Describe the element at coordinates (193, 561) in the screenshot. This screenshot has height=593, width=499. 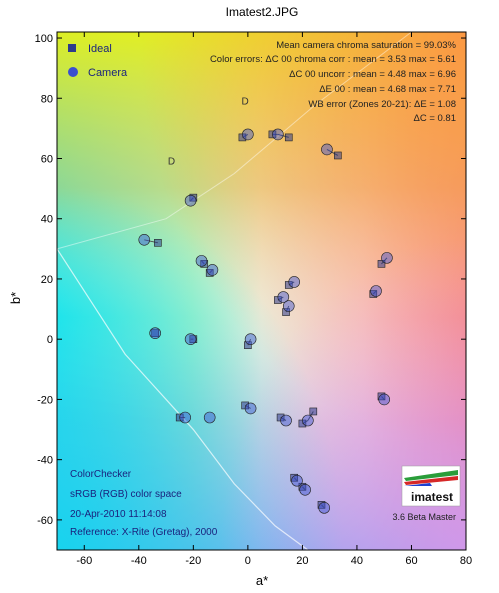
I see `x-tick-label: -20` at that location.